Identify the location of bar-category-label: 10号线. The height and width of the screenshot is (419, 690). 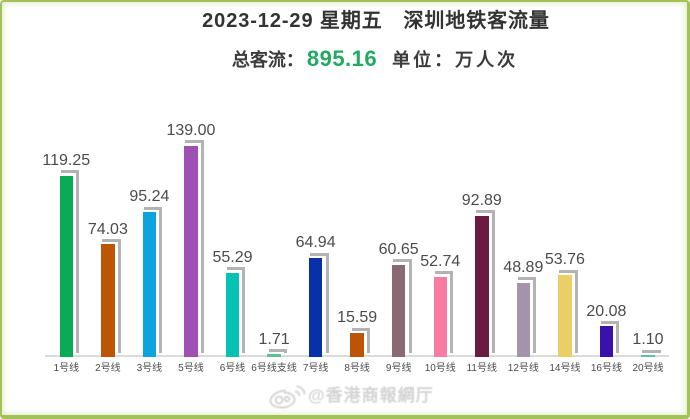
(440, 368).